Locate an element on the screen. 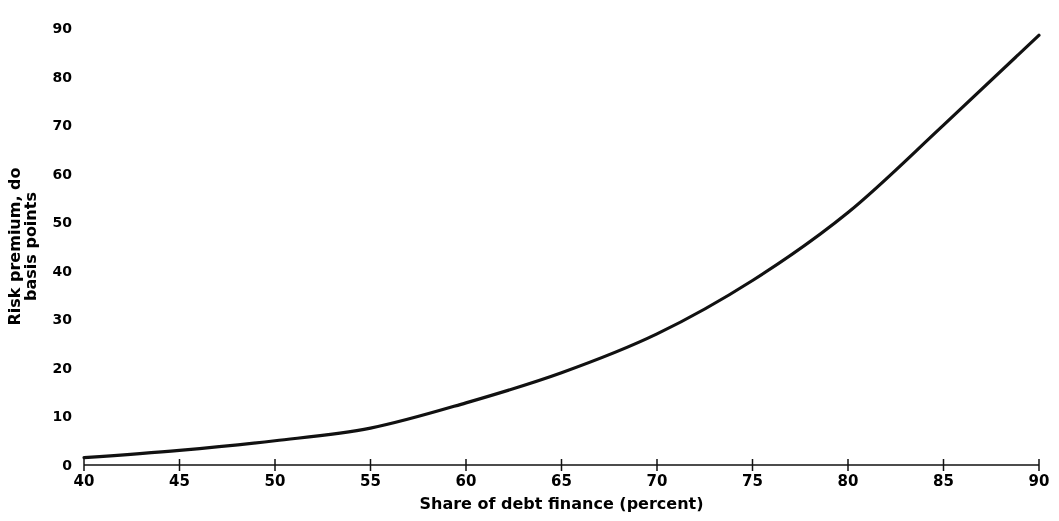 The width and height of the screenshot is (1059, 521). x-tick-label: 70 is located at coordinates (657, 481).